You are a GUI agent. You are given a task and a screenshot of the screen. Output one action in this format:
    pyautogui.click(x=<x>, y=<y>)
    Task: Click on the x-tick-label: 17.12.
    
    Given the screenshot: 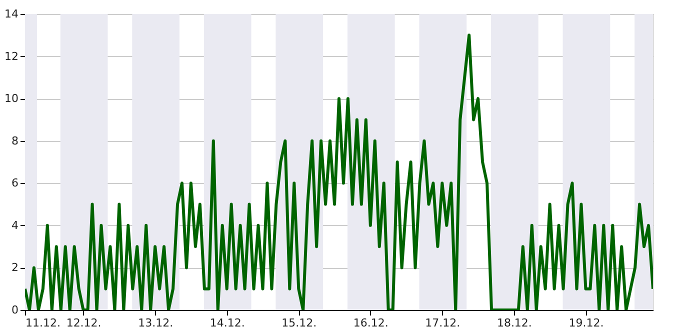 What is the action you would take?
    pyautogui.click(x=442, y=323)
    